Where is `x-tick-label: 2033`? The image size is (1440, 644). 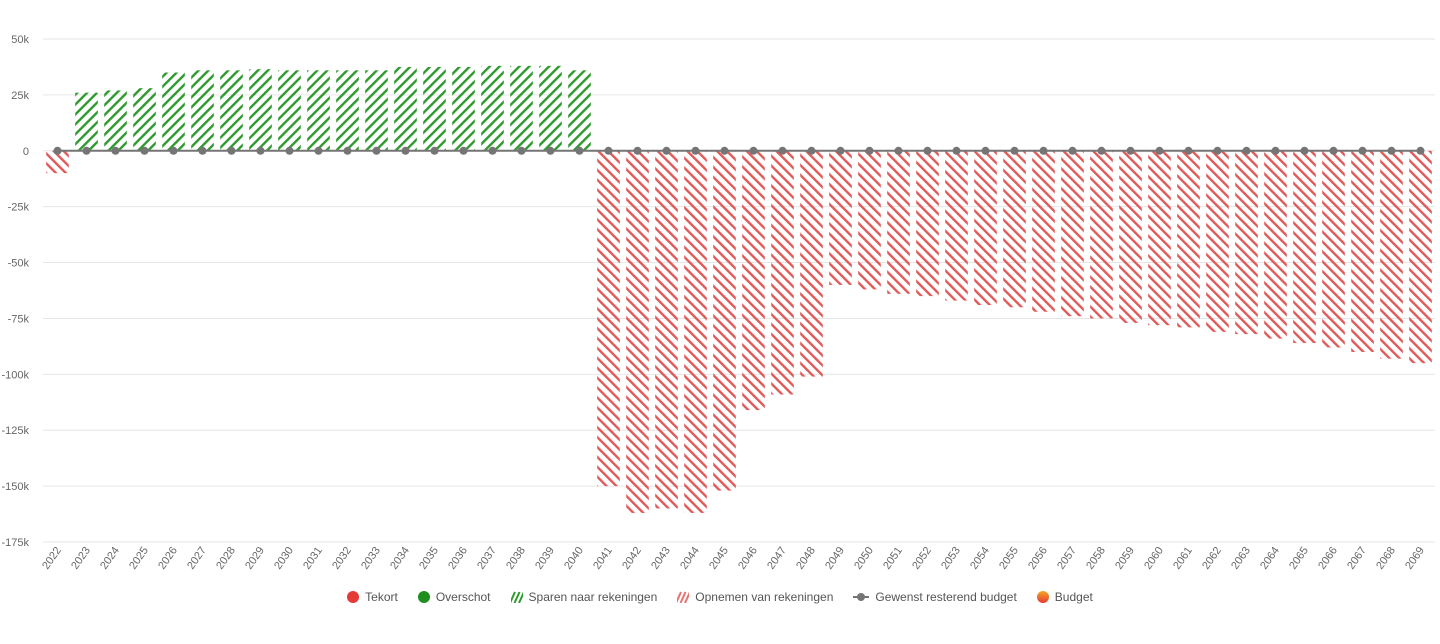 x-tick-label: 2033 is located at coordinates (371, 558).